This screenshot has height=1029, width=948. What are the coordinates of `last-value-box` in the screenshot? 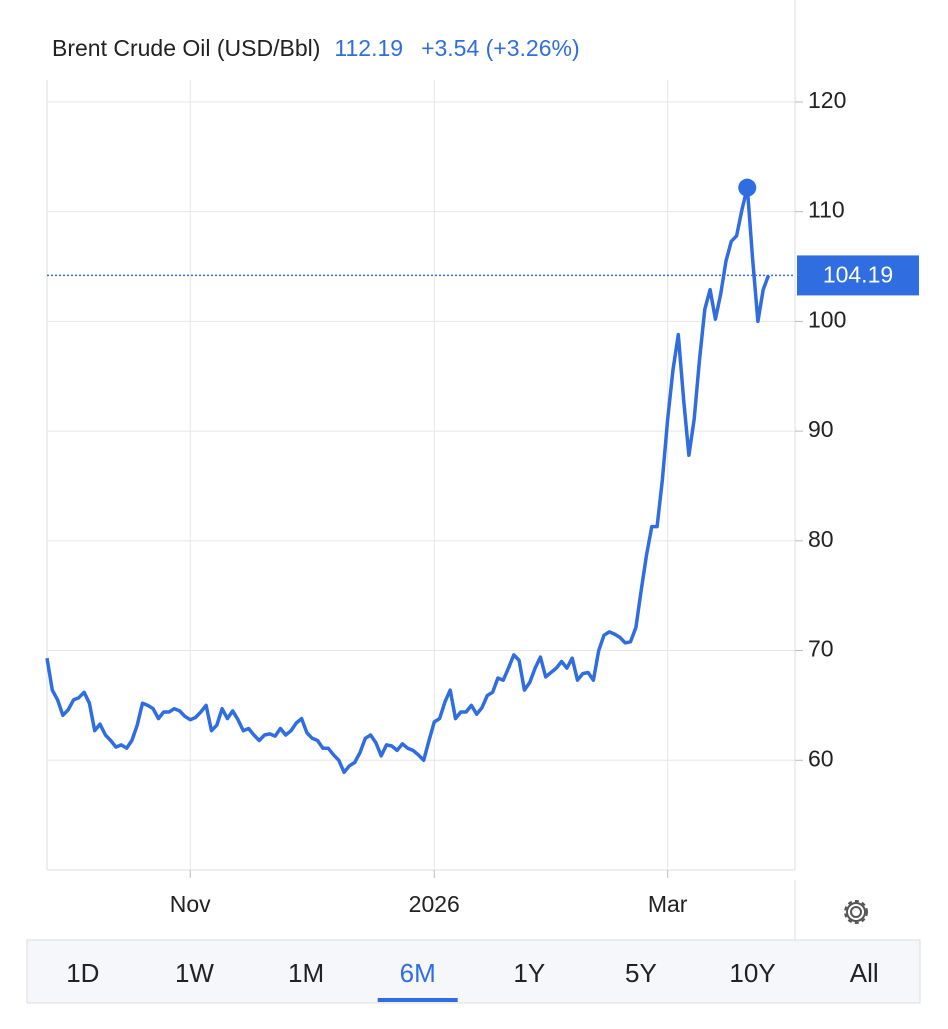 It's located at (858, 275).